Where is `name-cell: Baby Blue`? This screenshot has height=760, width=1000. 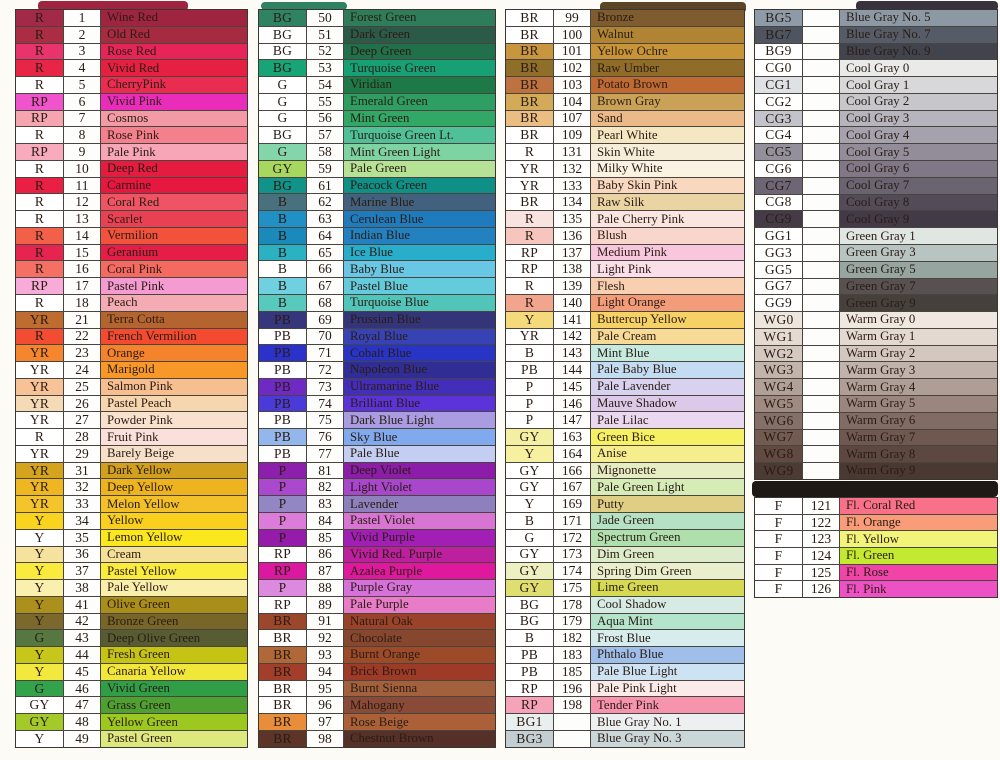 name-cell: Baby Blue is located at coordinates (419, 269).